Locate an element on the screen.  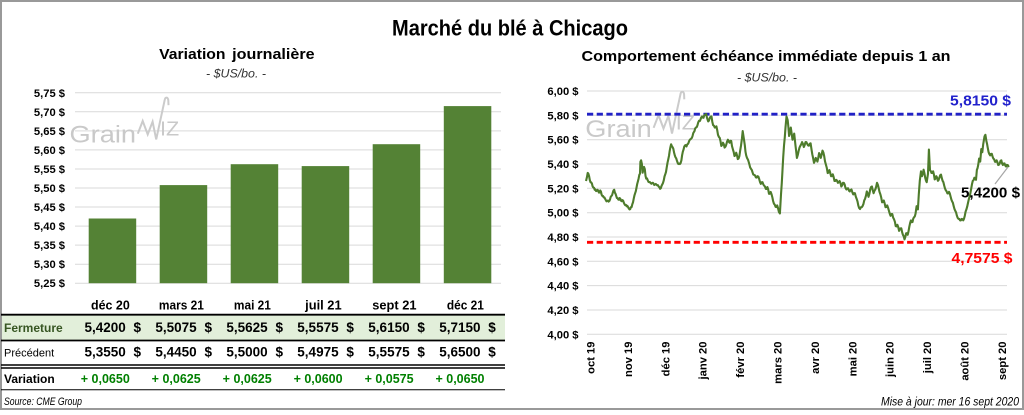
svg-text: 5,6150 is located at coordinates (388, 327).